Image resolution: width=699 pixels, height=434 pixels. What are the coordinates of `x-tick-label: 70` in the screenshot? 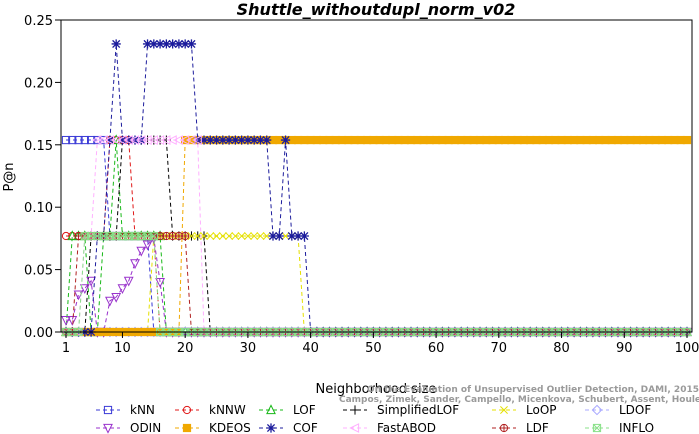 It's located at (499, 348).